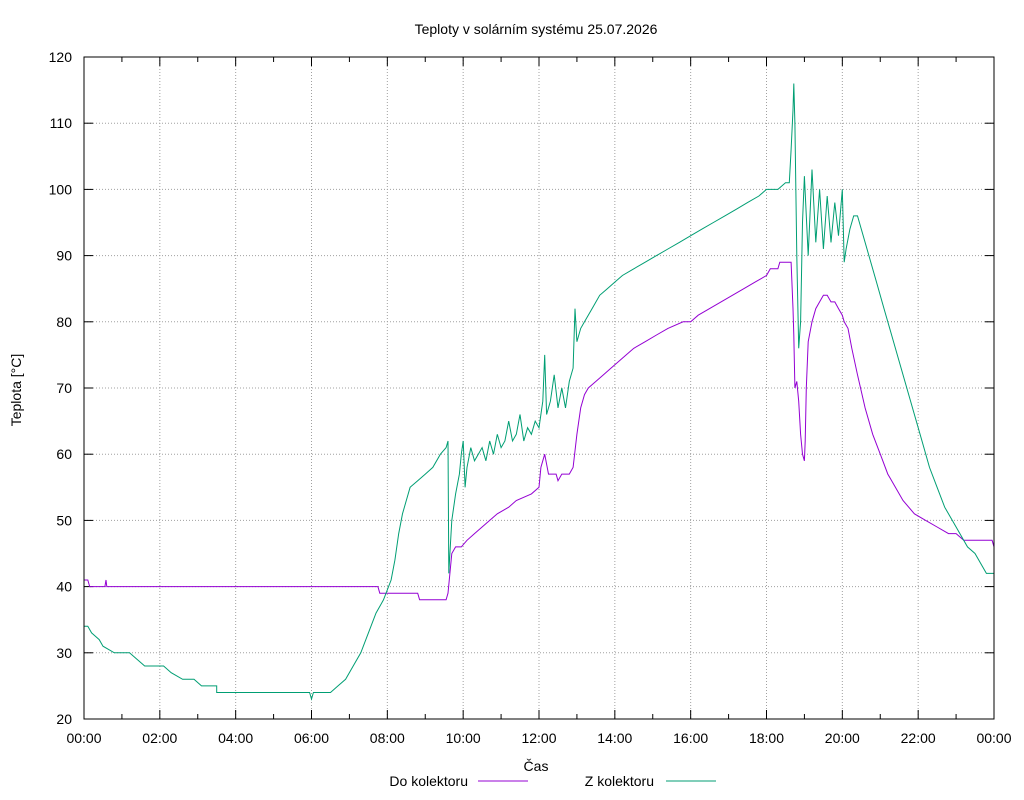 The height and width of the screenshot is (800, 1024). Describe the element at coordinates (61, 123) in the screenshot. I see `y-tick-label: 110` at that location.